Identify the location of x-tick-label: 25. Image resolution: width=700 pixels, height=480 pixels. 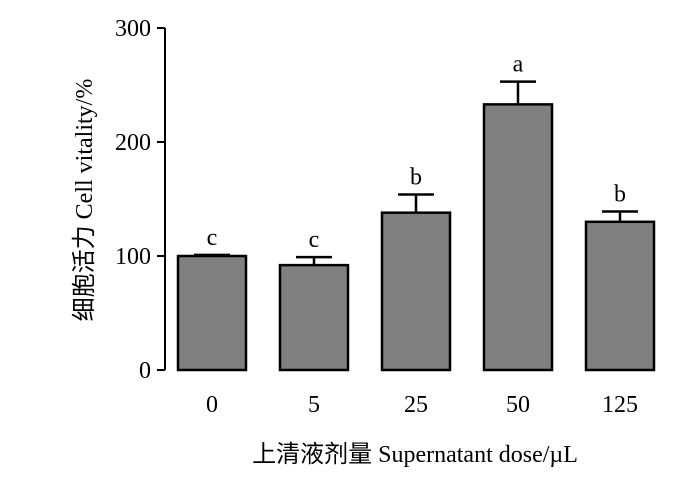
(416, 405).